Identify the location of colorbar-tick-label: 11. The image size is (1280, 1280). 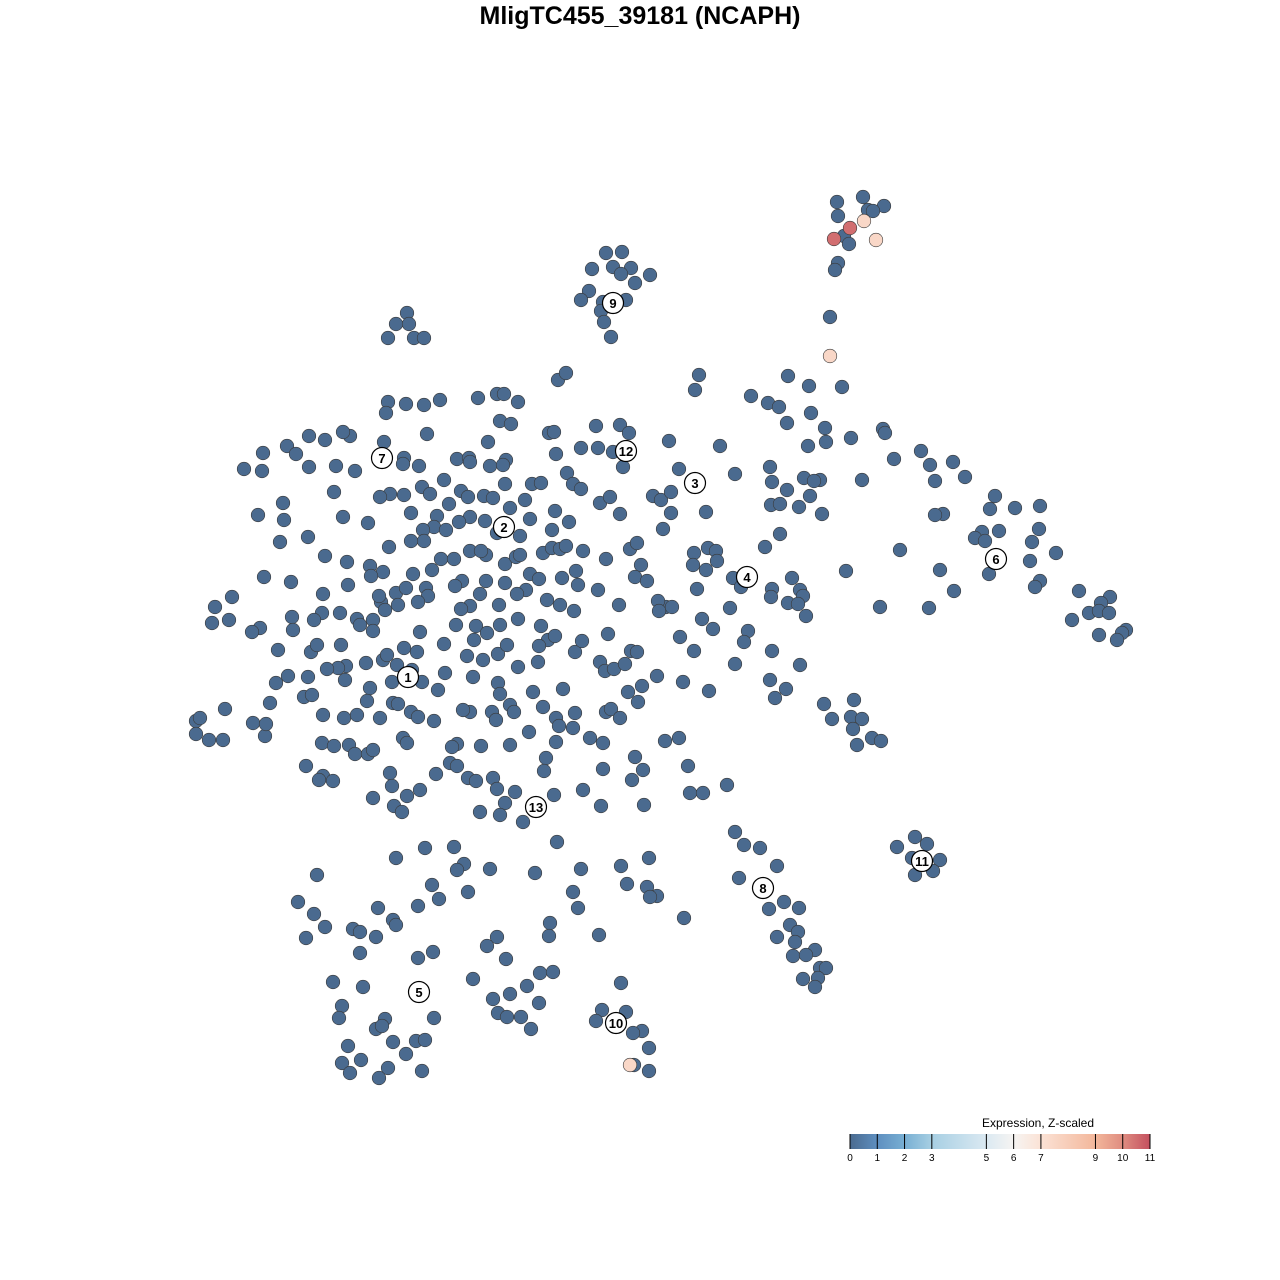
(1150, 1158).